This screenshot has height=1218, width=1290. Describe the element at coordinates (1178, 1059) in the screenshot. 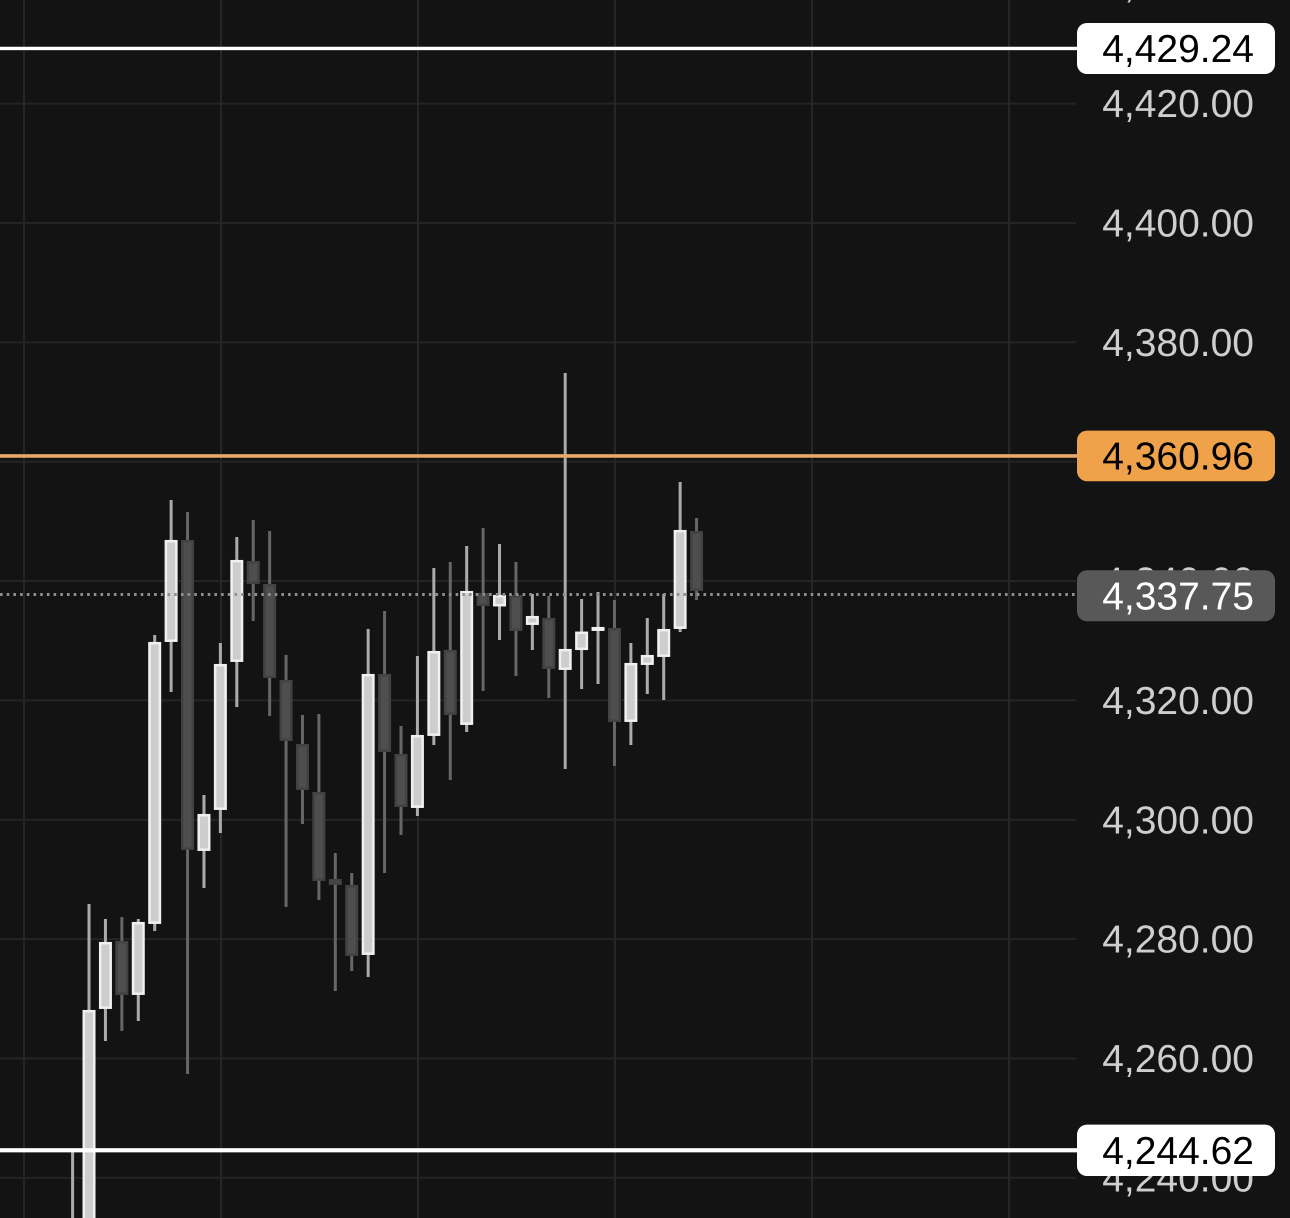

I see `svg-text: 4,260.00` at that location.